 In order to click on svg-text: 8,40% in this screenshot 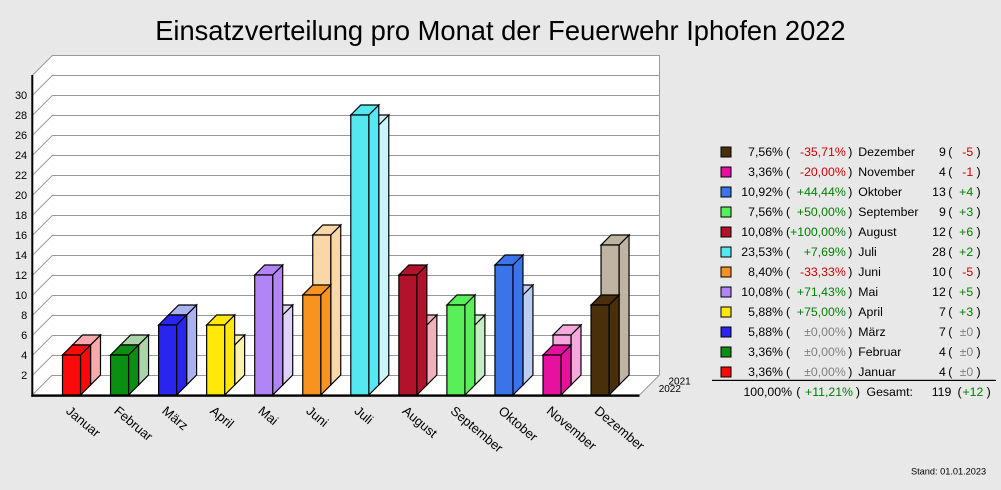, I will do `click(765, 272)`.